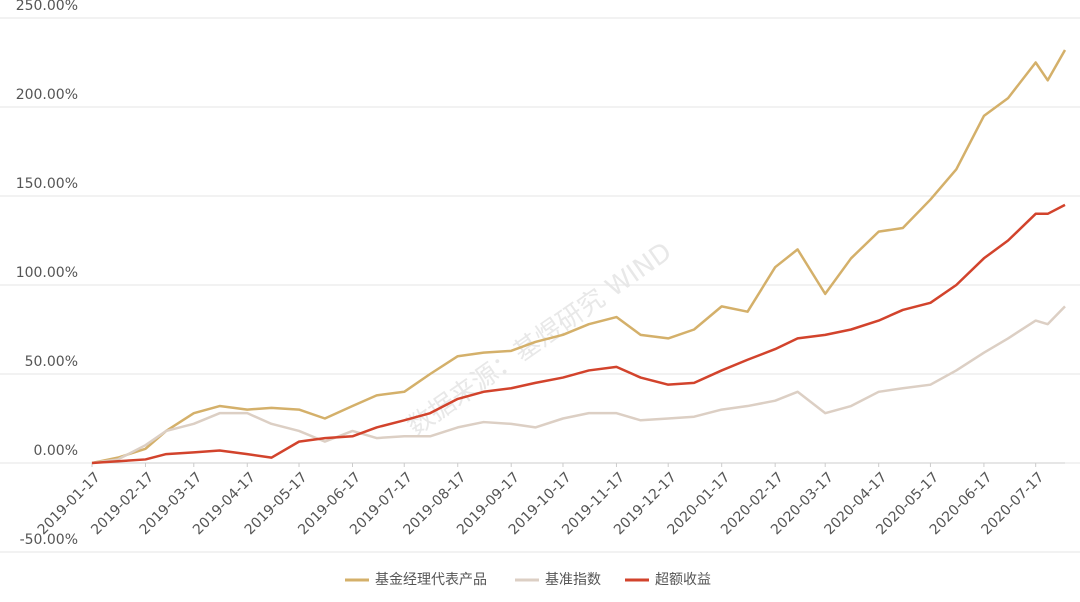 The image size is (1080, 602). What do you see at coordinates (49, 540) in the screenshot?
I see `y-tick-label: -50.00%` at bounding box center [49, 540].